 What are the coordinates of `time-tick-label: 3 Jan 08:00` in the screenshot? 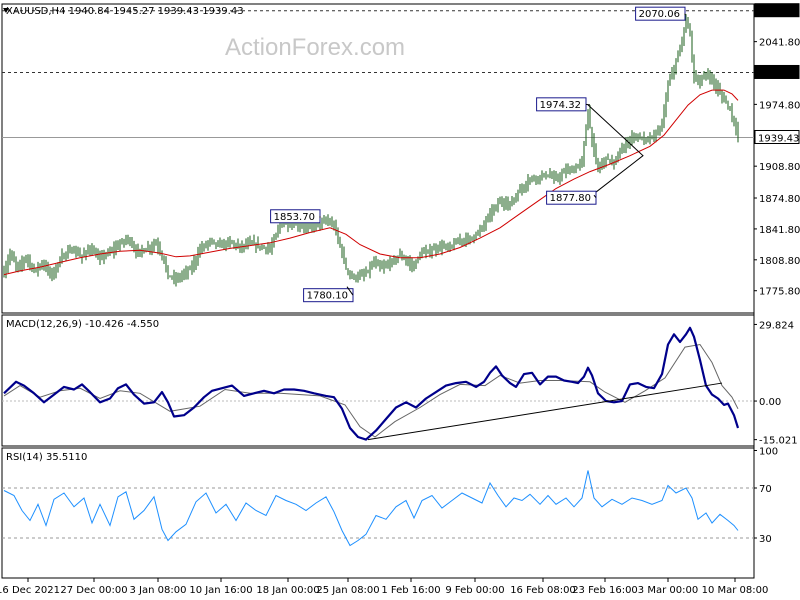 It's located at (158, 590).